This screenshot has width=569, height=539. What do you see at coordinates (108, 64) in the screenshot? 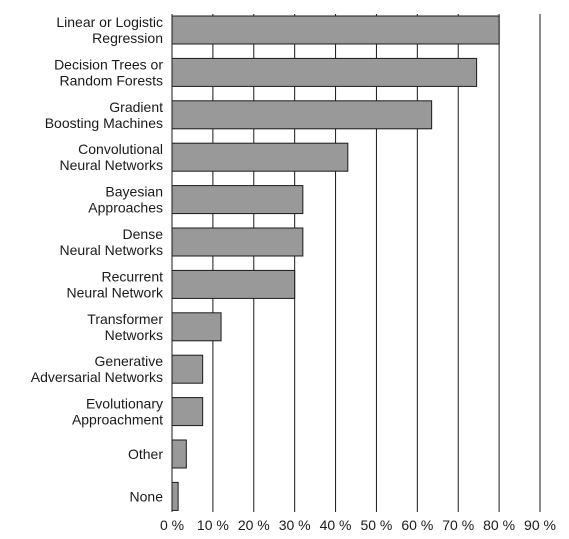
I see `category-label-line: Decision Trees or` at bounding box center [108, 64].